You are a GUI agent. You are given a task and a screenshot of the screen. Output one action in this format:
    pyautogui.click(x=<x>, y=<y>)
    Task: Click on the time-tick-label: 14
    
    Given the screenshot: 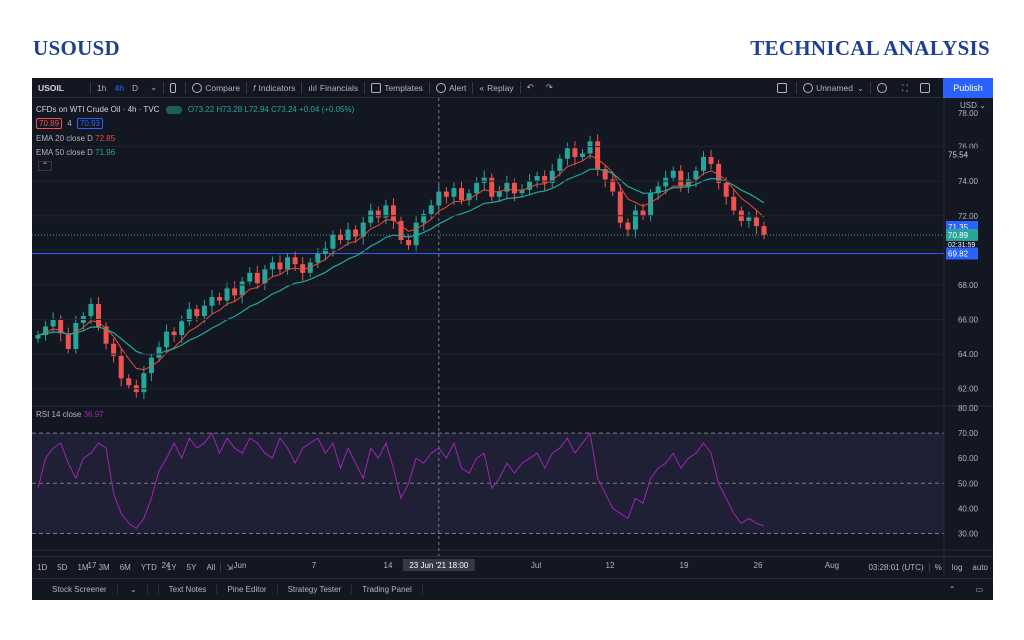 What is the action you would take?
    pyautogui.click(x=388, y=565)
    